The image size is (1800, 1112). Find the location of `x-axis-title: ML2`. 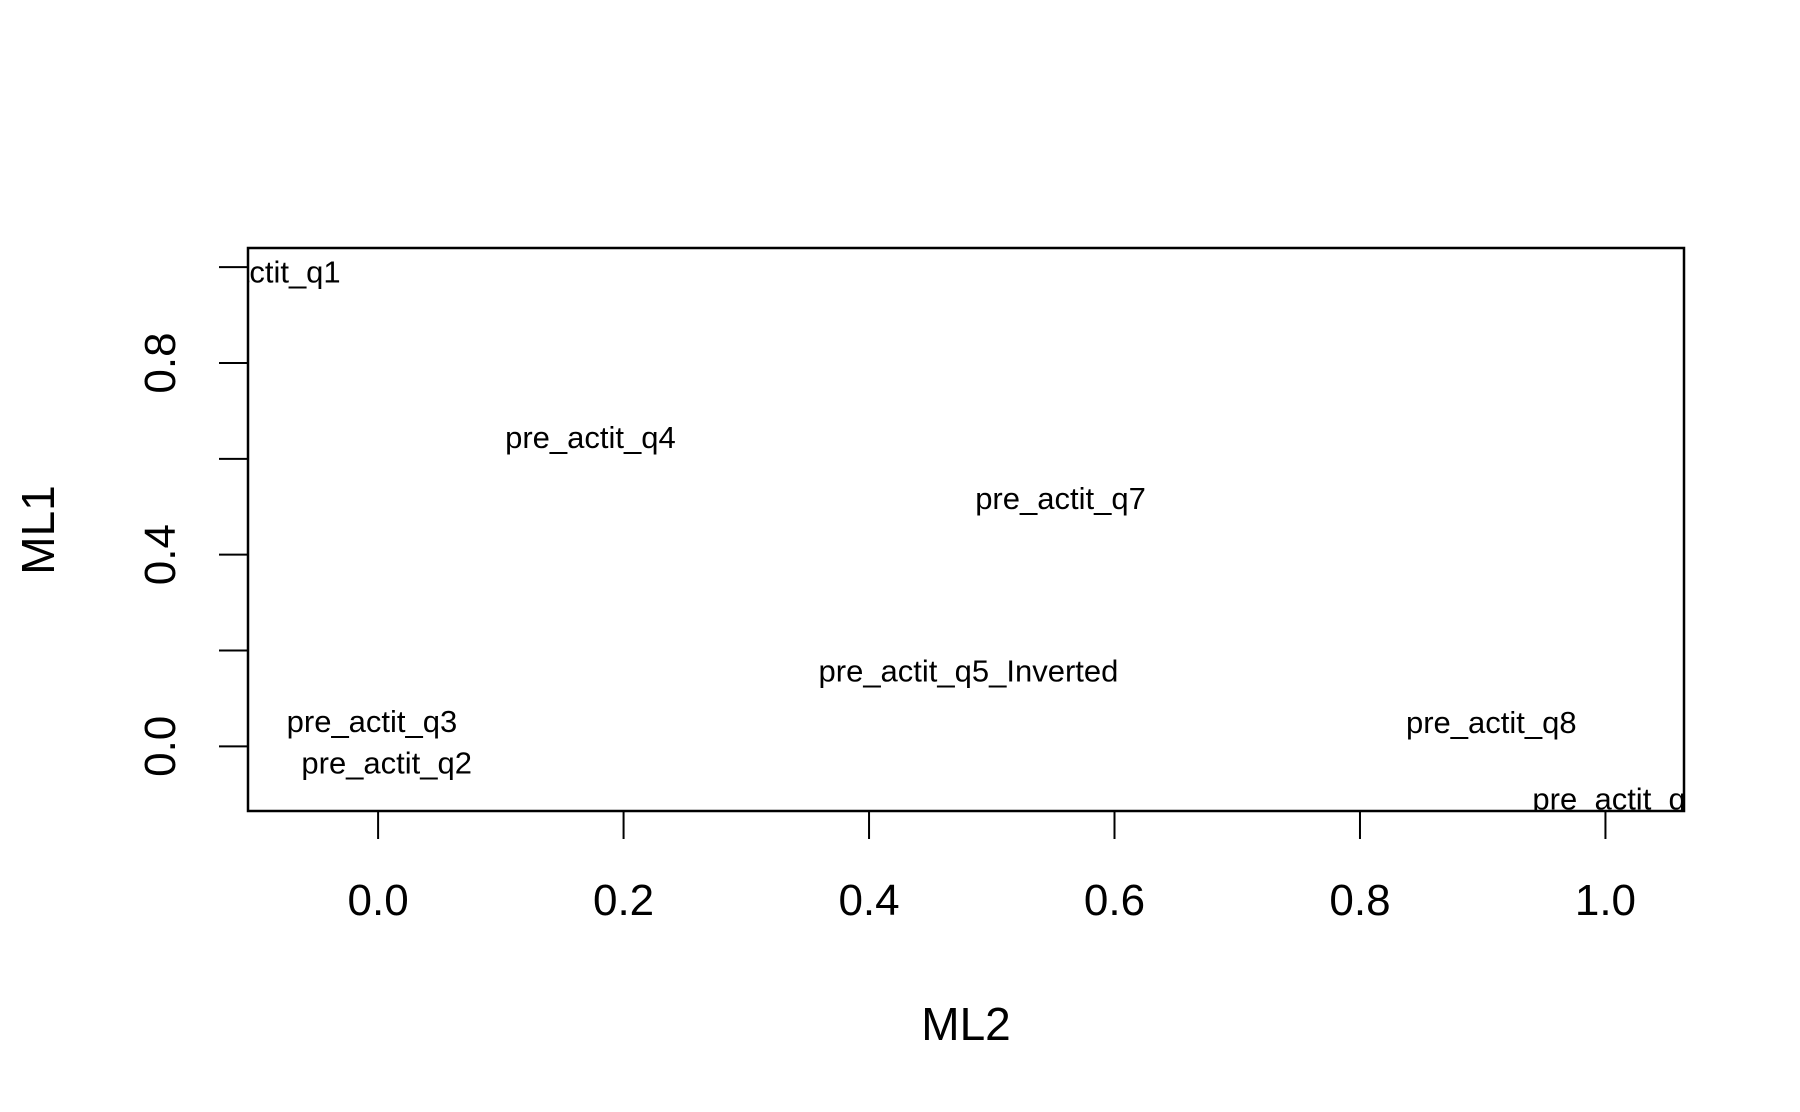

x-axis-title: ML2 is located at coordinates (965, 1024).